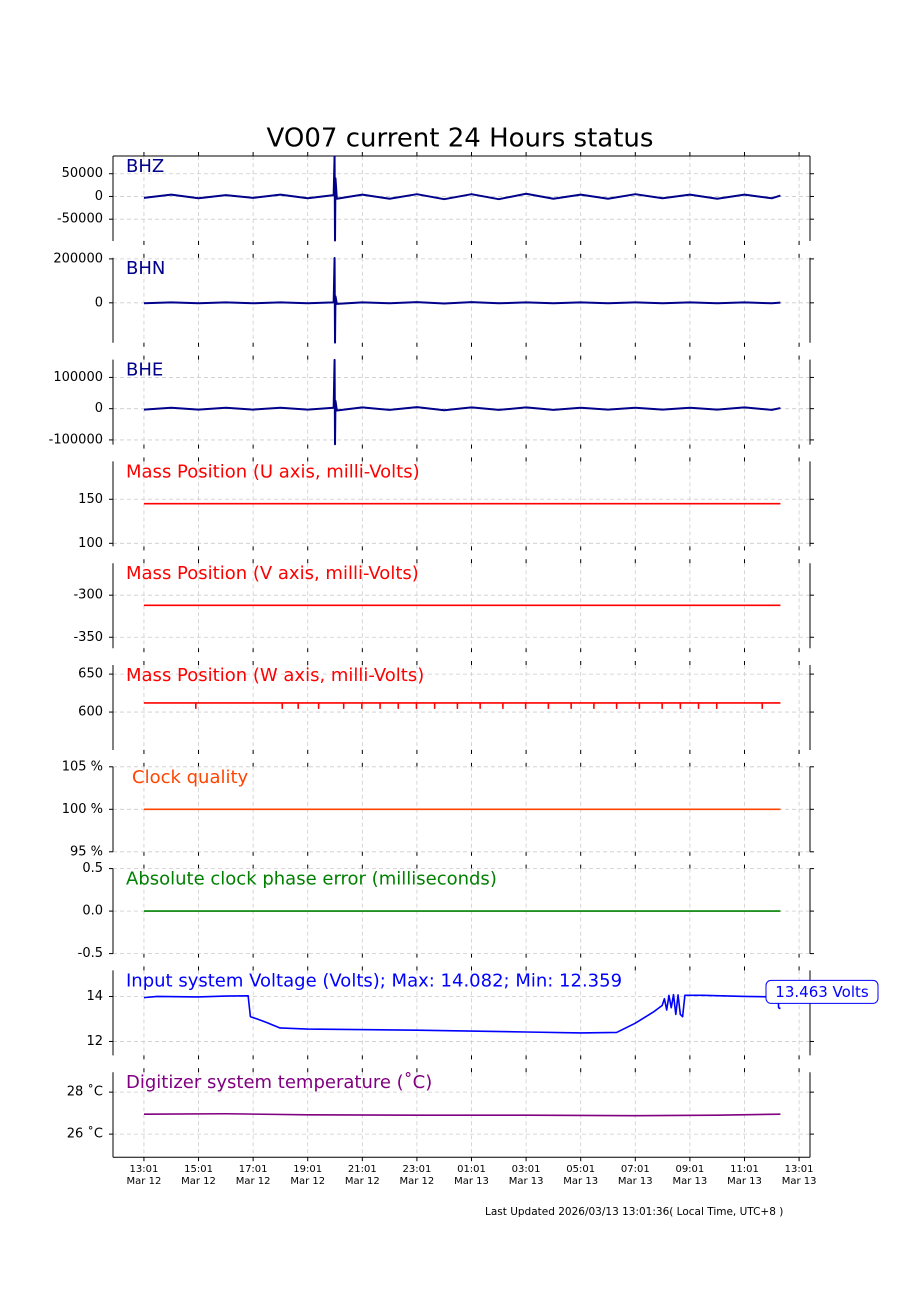 The height and width of the screenshot is (1300, 900). What do you see at coordinates (417, 1175) in the screenshot?
I see `x-tick-label: 23:01 Mar 12` at bounding box center [417, 1175].